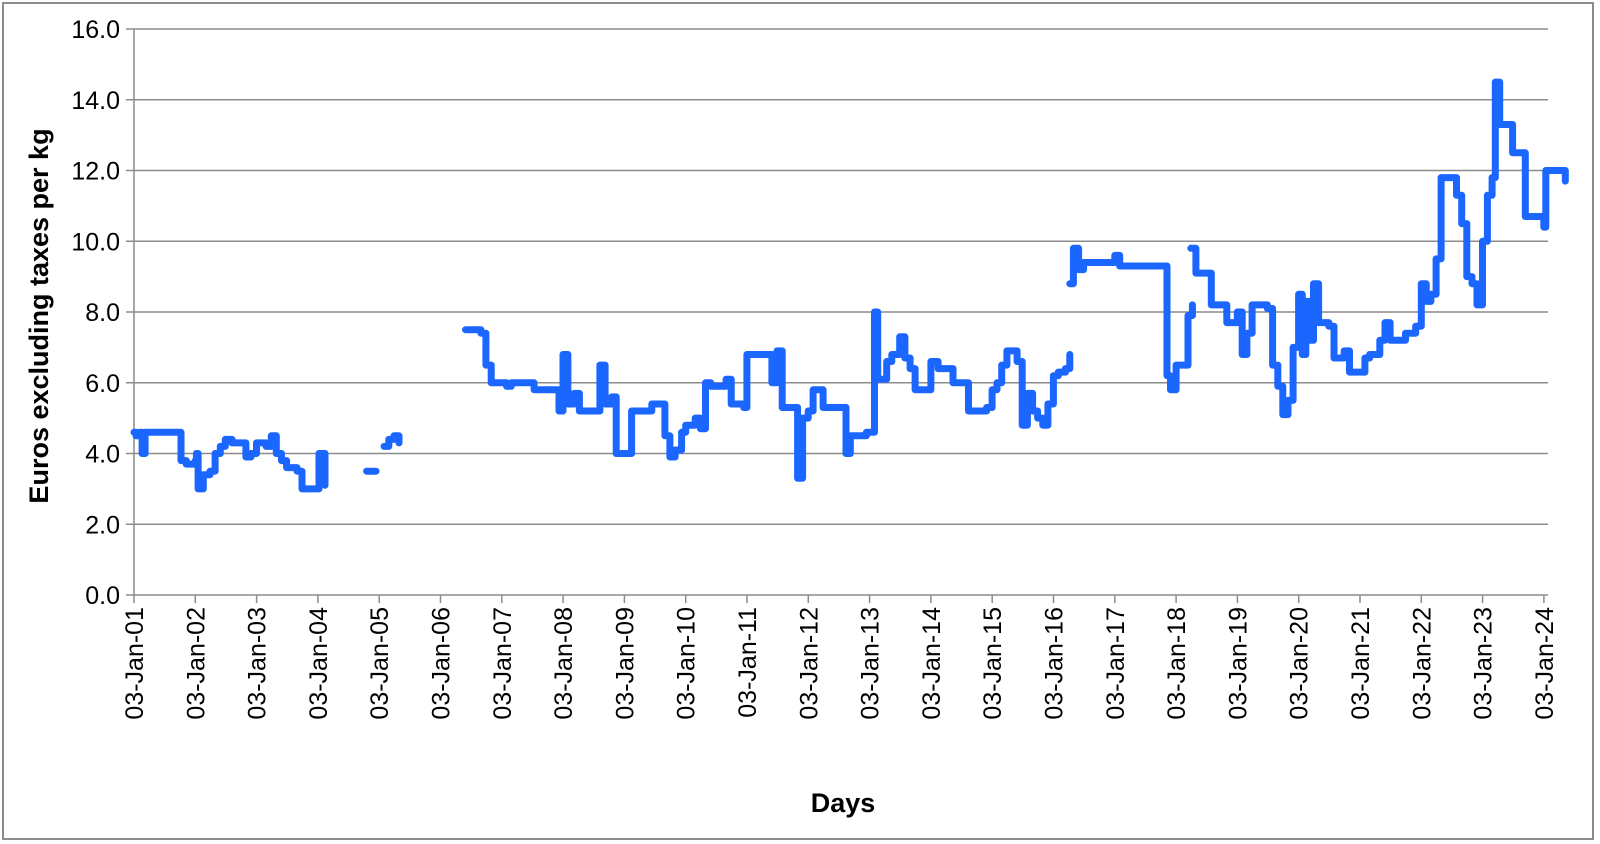  What do you see at coordinates (102, 455) in the screenshot?
I see `y-tick-label: 4.0` at bounding box center [102, 455].